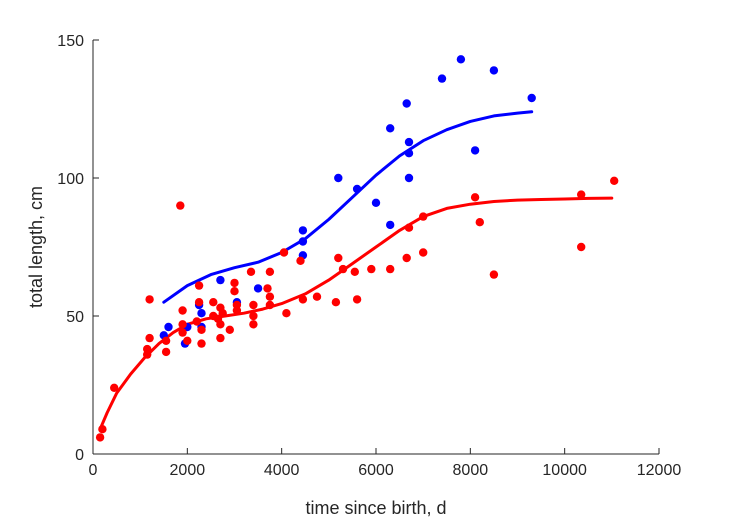 The width and height of the screenshot is (729, 521). What do you see at coordinates (75, 317) in the screenshot?
I see `y-tick-label: 50` at bounding box center [75, 317].